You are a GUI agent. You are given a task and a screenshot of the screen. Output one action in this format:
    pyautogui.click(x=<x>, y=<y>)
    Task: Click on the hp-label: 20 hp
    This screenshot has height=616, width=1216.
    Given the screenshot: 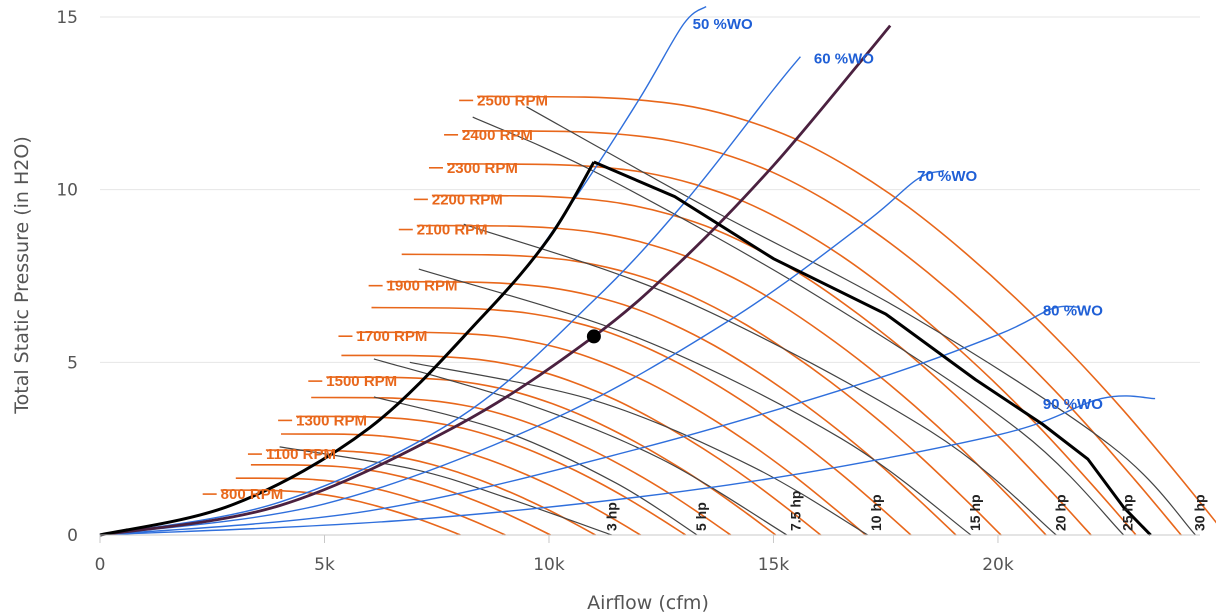 What is the action you would take?
    pyautogui.click(x=1060, y=512)
    